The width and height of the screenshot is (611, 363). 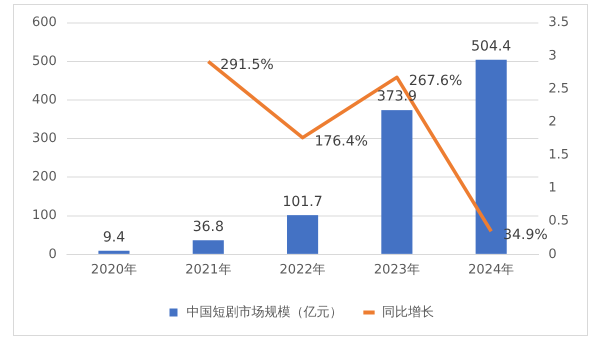 What do you see at coordinates (44, 61) in the screenshot?
I see `y-tick-label: 500` at bounding box center [44, 61].